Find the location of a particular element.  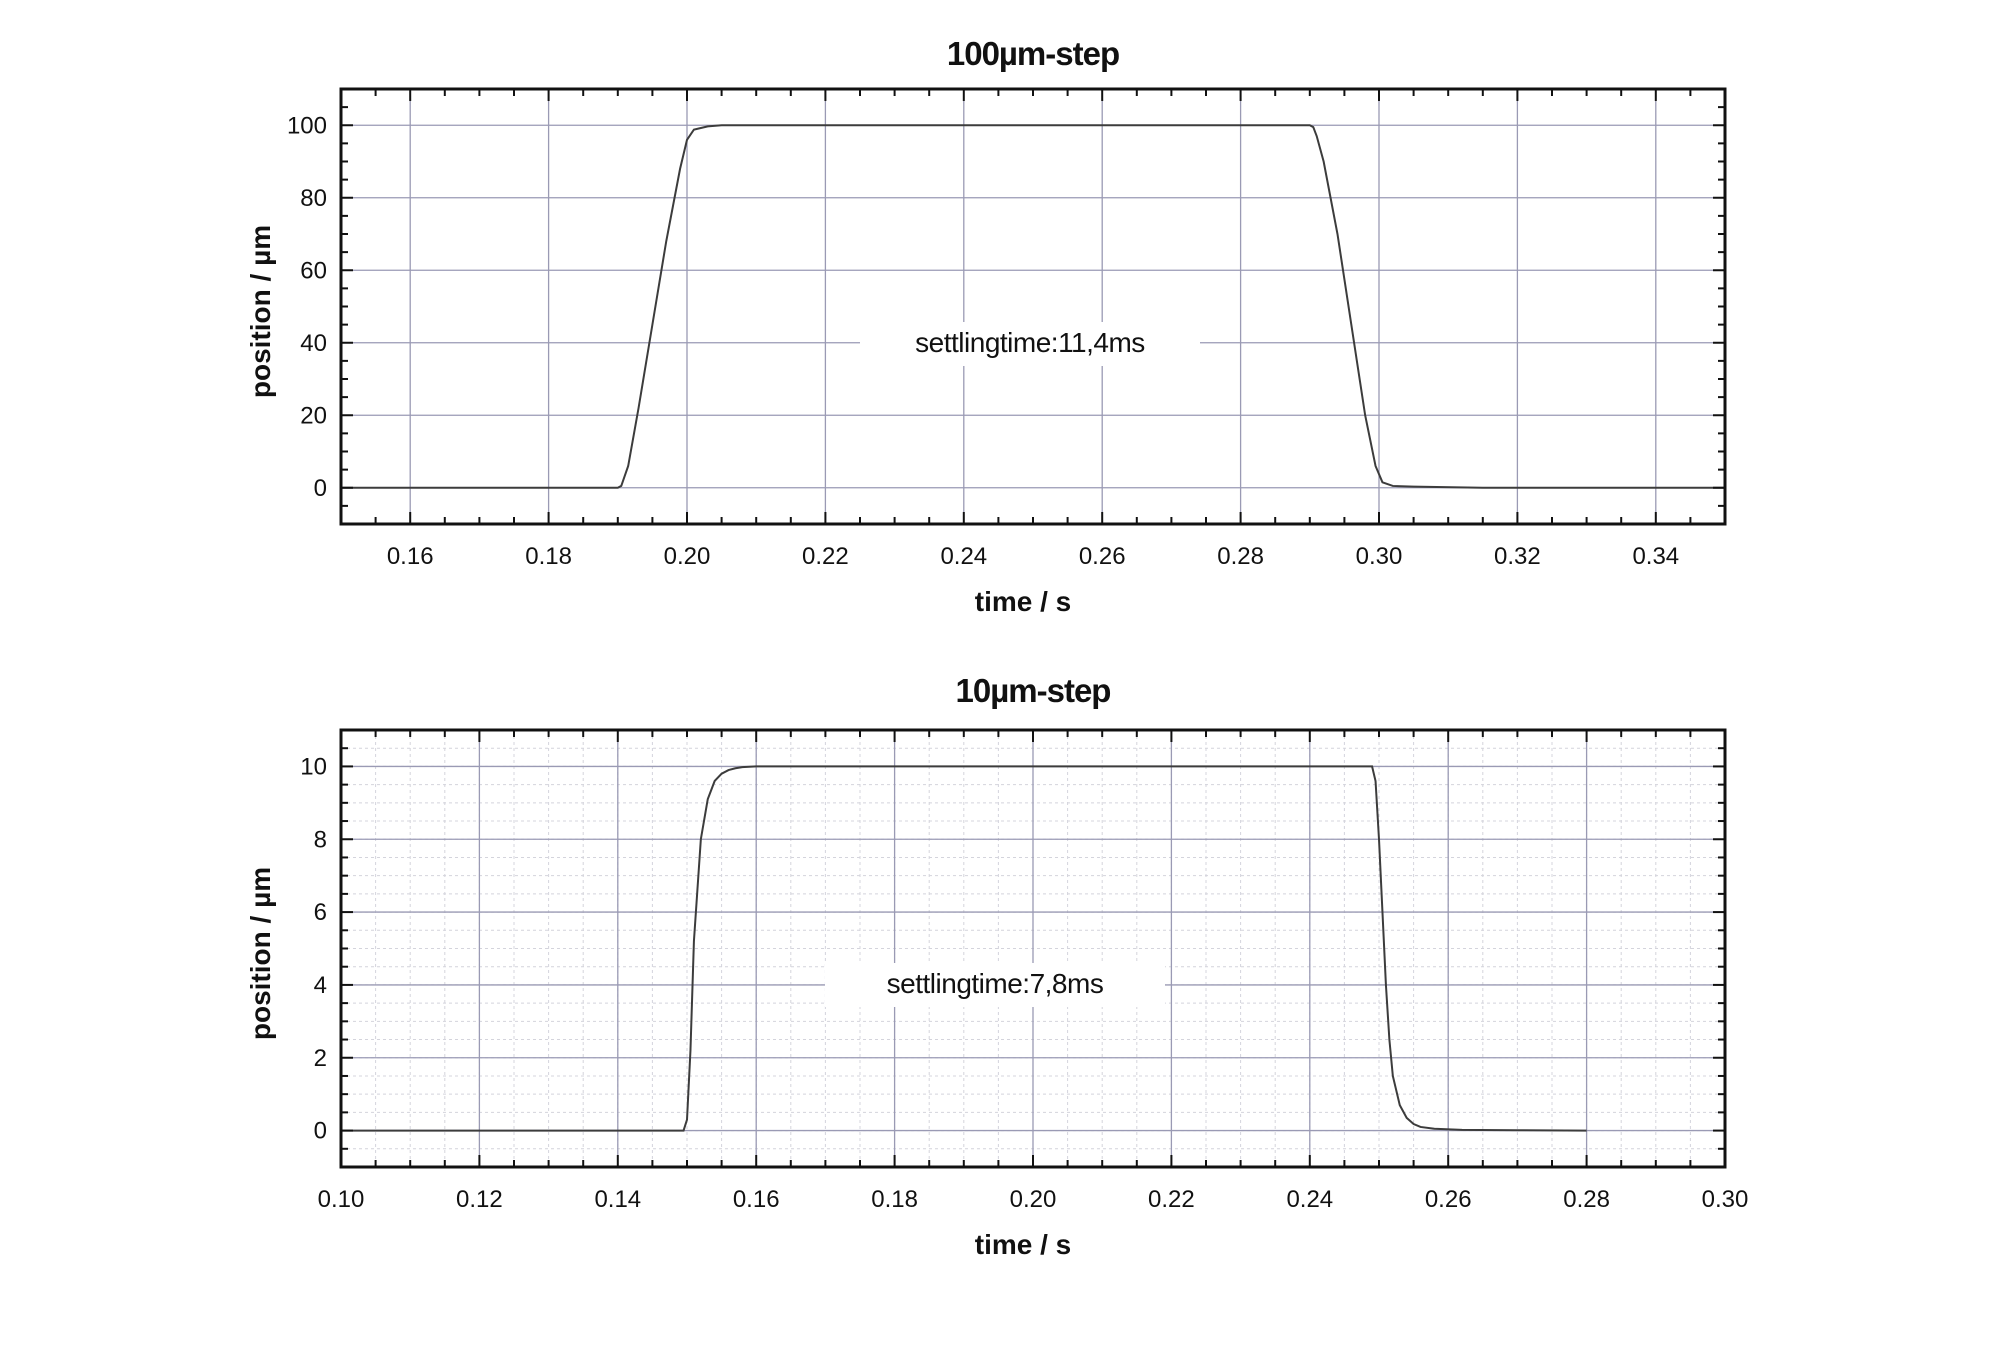

x-tick-label: 0.34 is located at coordinates (1655, 556).